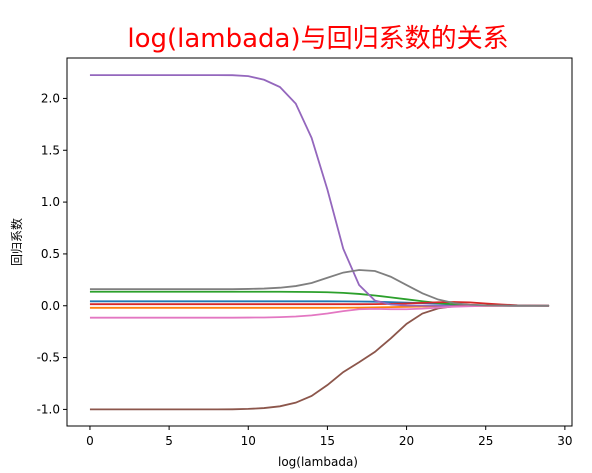 The width and height of the screenshot is (592, 473). What do you see at coordinates (169, 441) in the screenshot?
I see `x-tick-label: 5` at bounding box center [169, 441].